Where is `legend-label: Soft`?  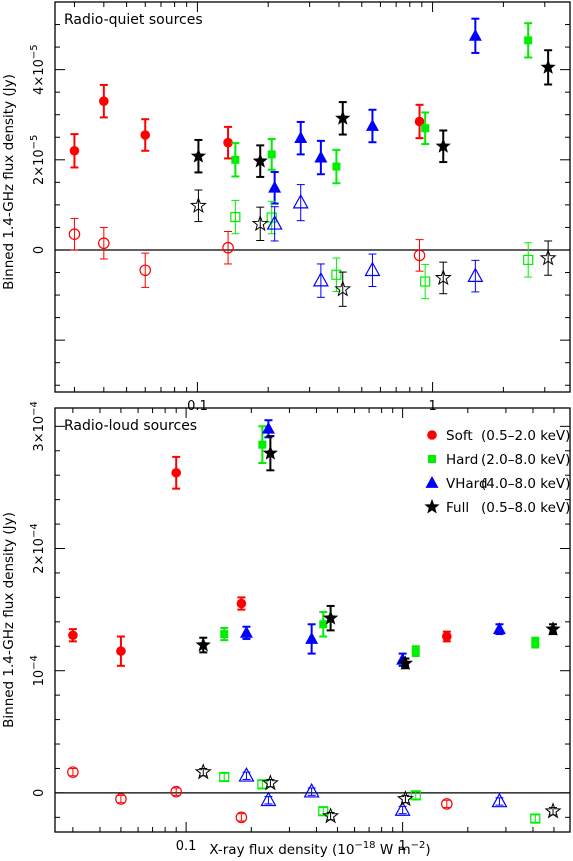
legend-label: Soft is located at coordinates (459, 436).